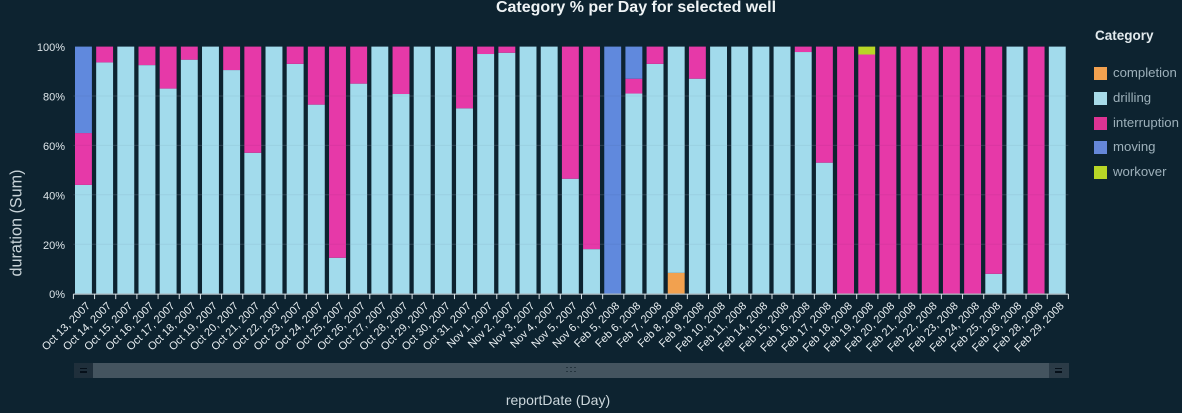 The image size is (1182, 413). I want to click on svg-text: reportDate (Day), so click(558, 400).